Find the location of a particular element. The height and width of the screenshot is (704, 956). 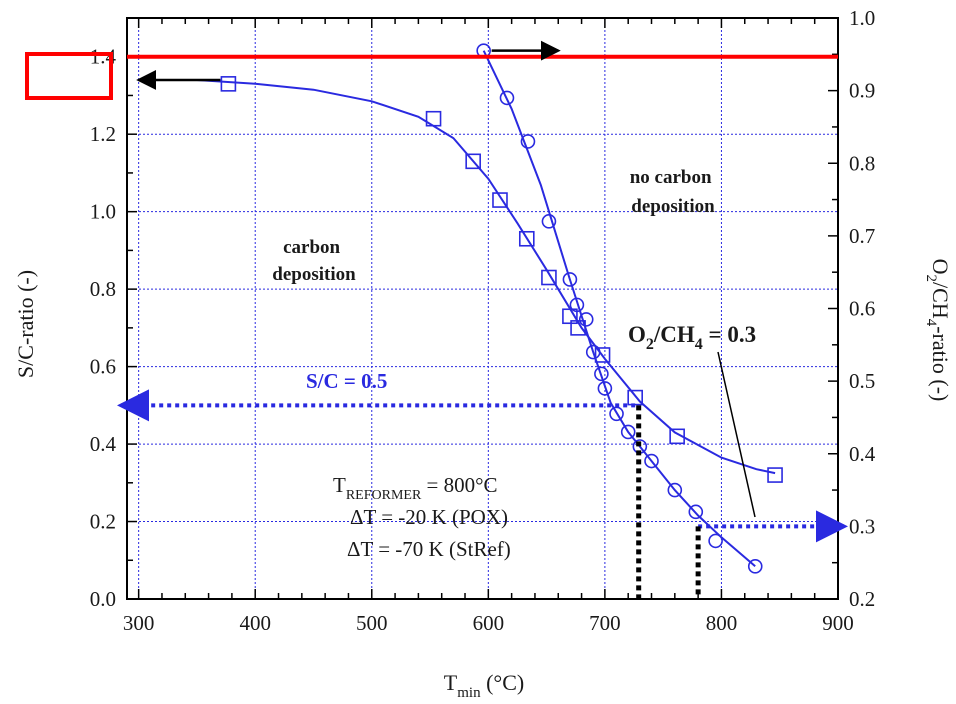

x-tick-label: 800 is located at coordinates (722, 623).